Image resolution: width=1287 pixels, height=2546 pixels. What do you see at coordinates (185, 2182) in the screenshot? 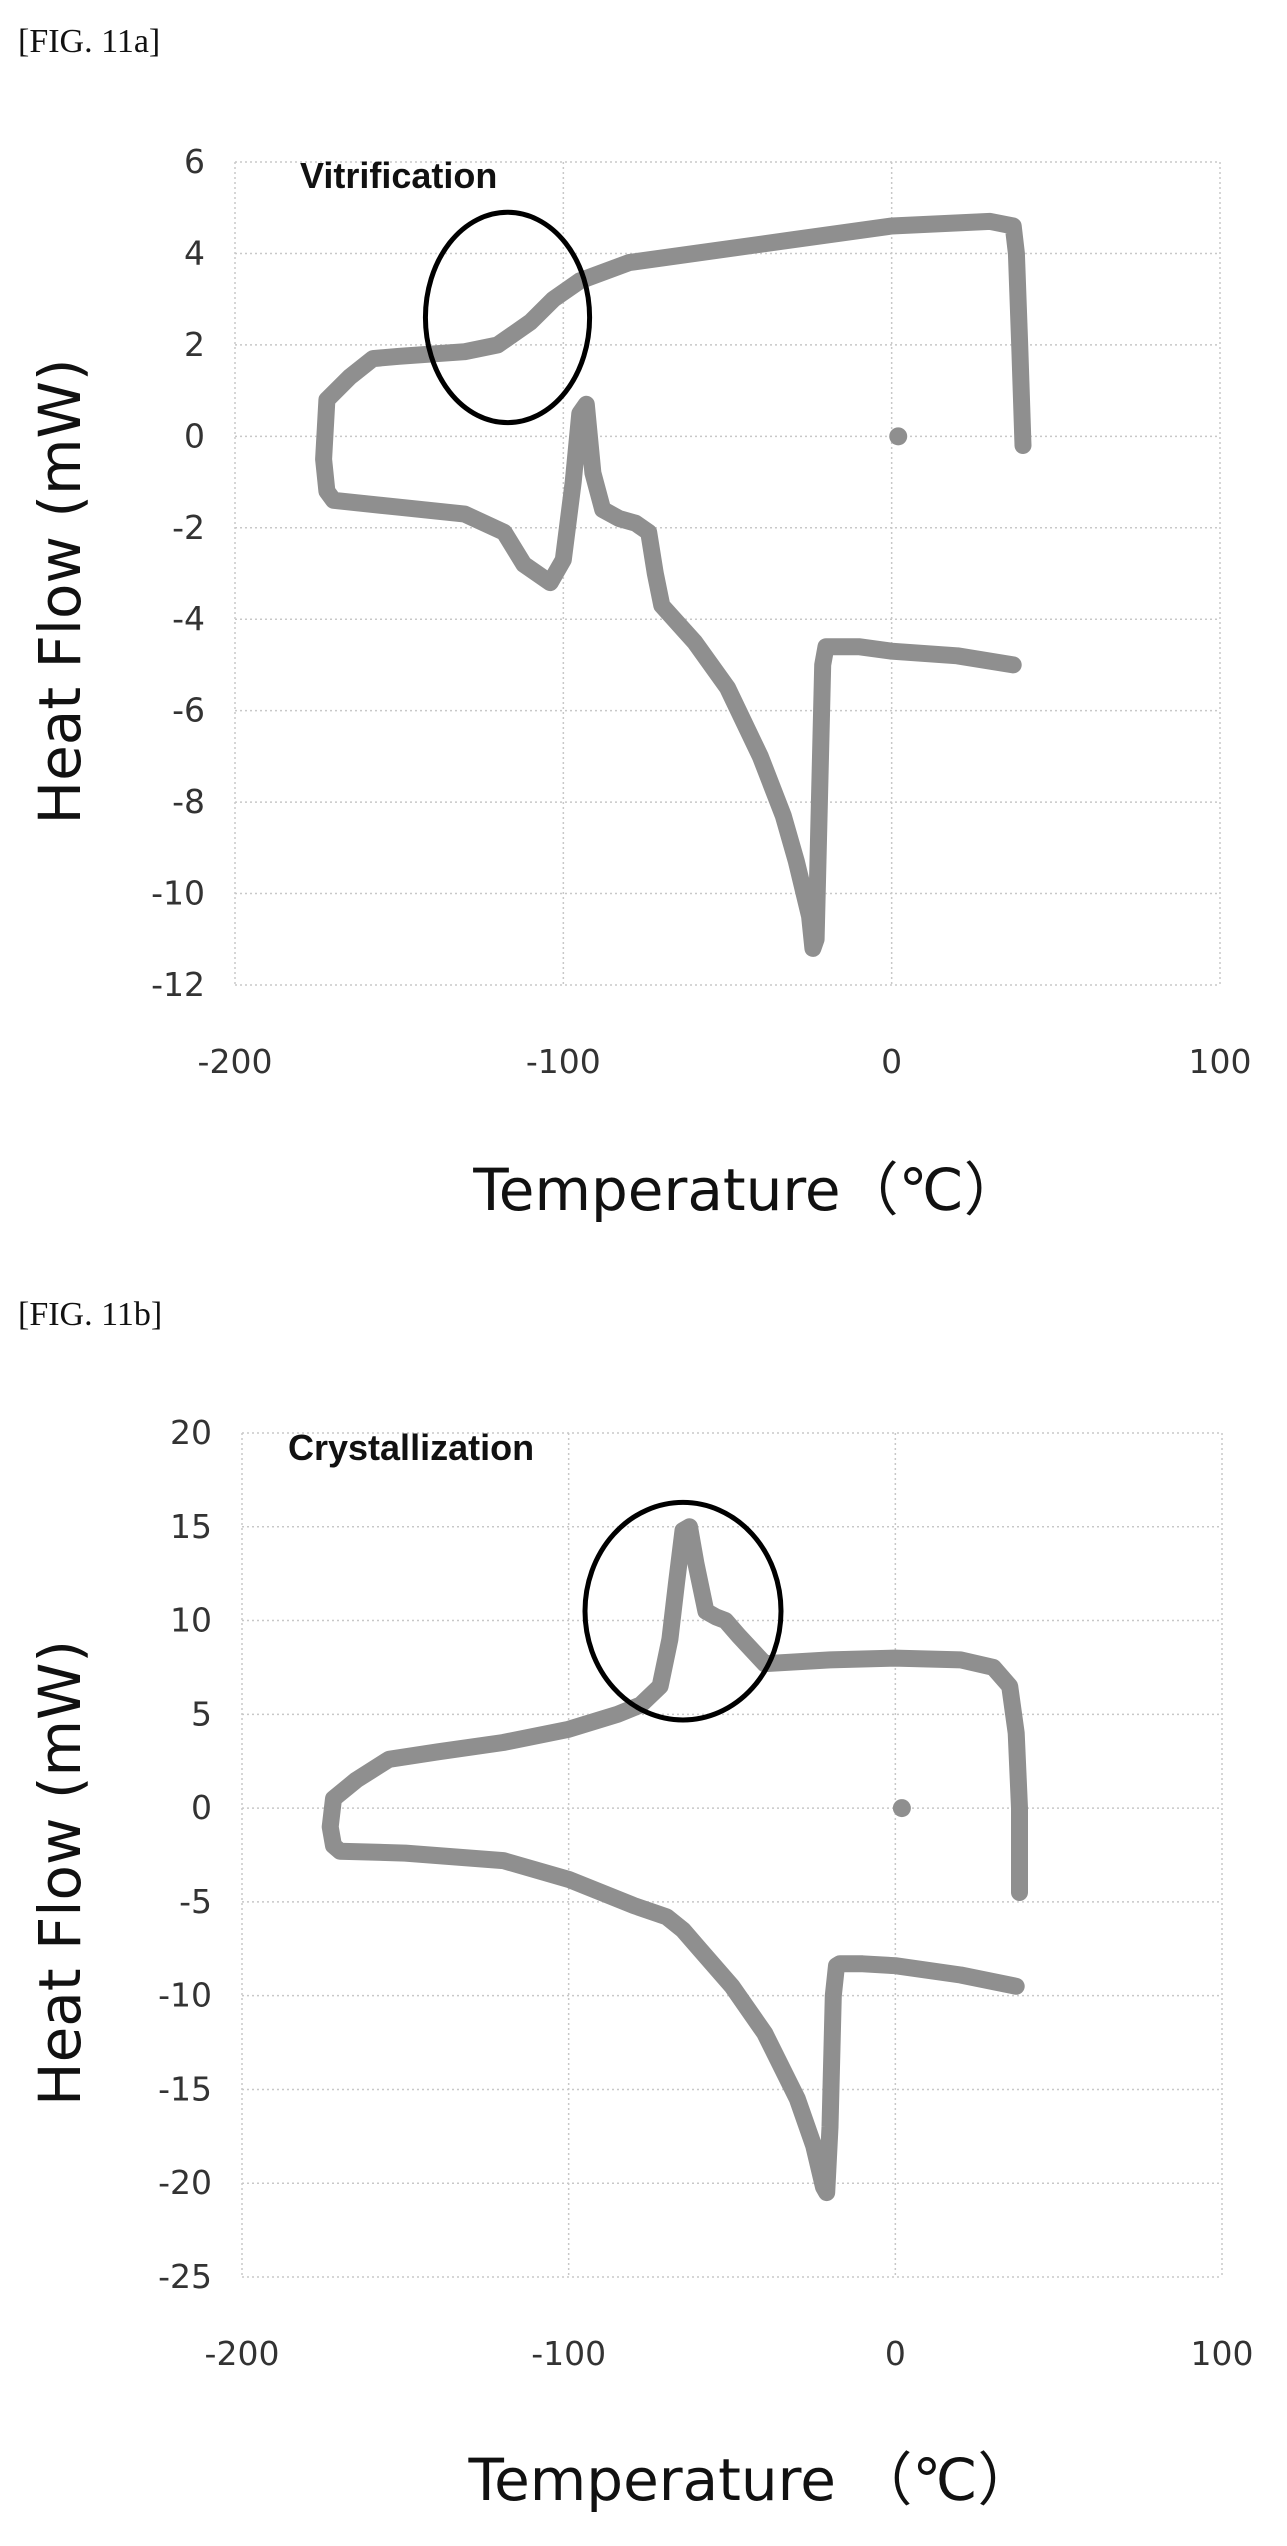
I see `y-tick-label: -20` at bounding box center [185, 2182].